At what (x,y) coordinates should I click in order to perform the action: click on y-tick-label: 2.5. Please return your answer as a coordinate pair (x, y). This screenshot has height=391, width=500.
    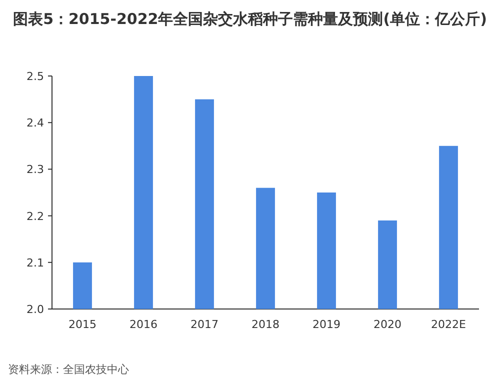
    Looking at the image, I should click on (35, 76).